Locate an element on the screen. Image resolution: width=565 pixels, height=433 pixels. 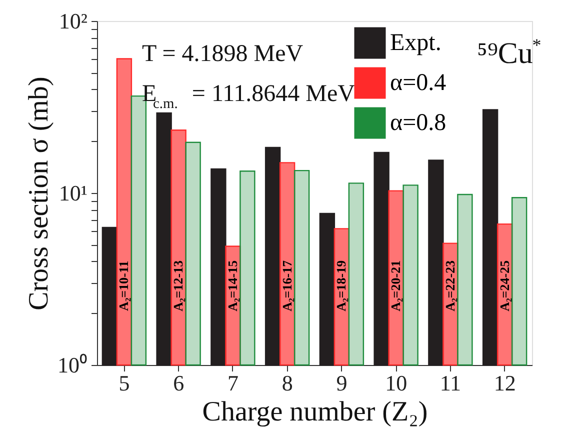
annotation: A₂=16-17 is located at coordinates (286, 286).